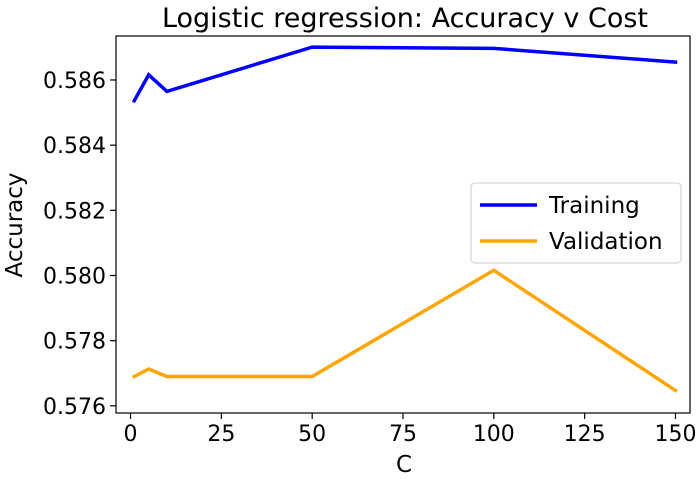 The image size is (700, 480). I want to click on x-axis-ticks: 0 25 50 75 100 125 150, so click(410, 430).